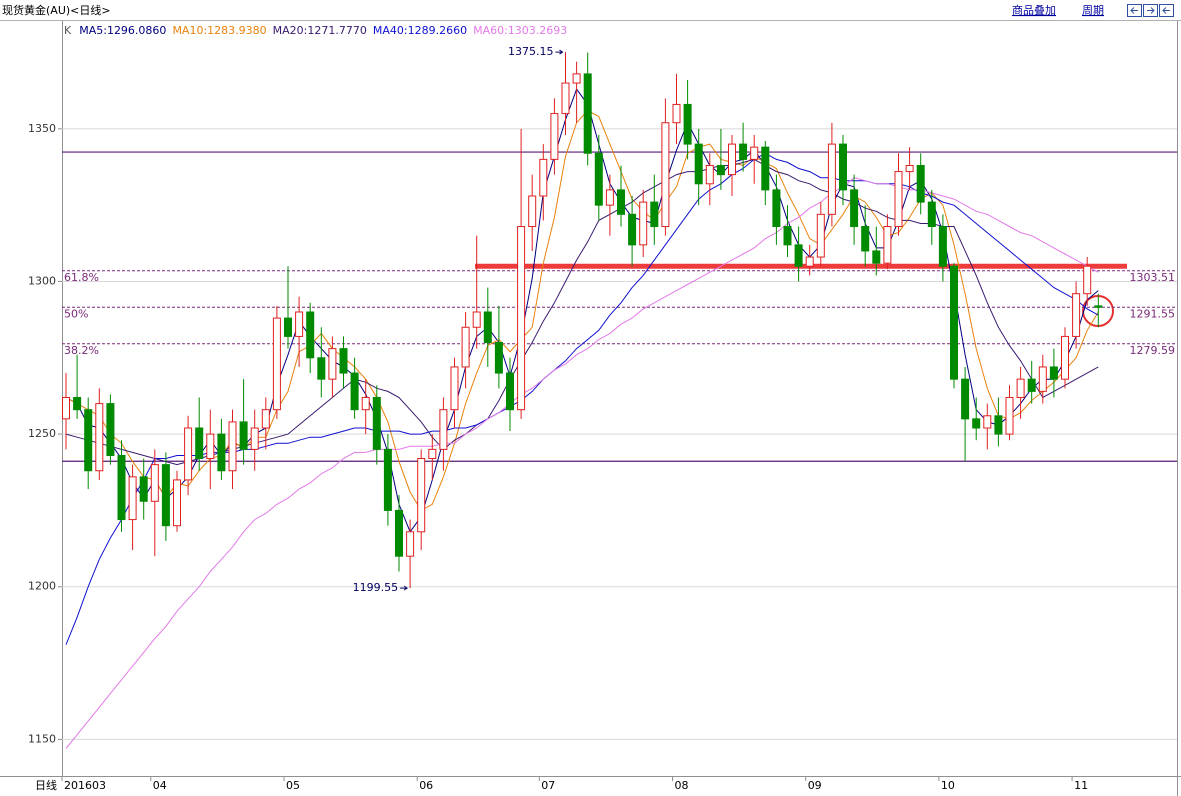 This screenshot has height=796, width=1181. What do you see at coordinates (81, 350) in the screenshot?
I see `fib-label: 38.2%` at bounding box center [81, 350].